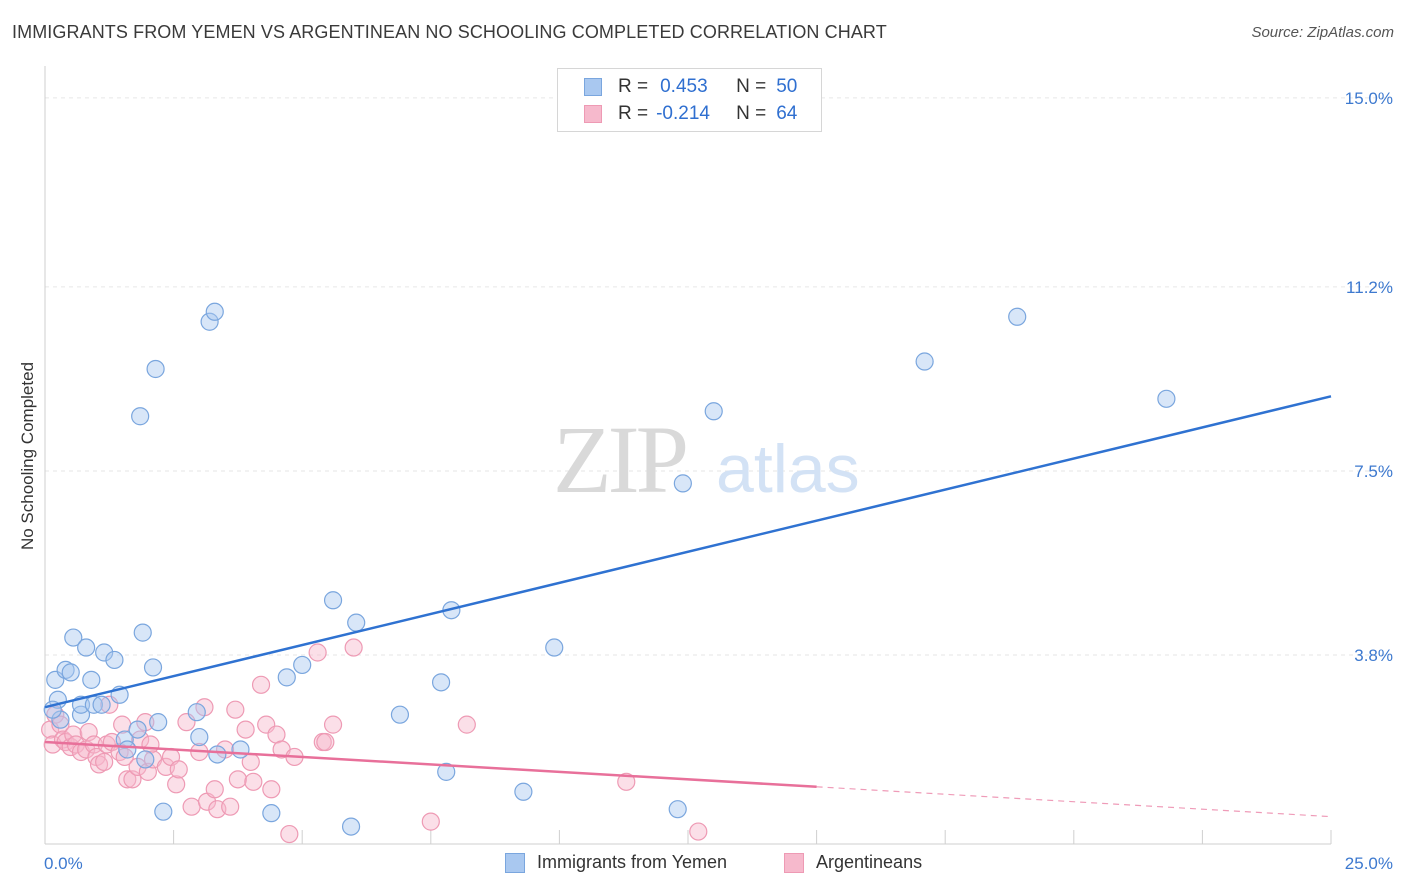 The width and height of the screenshot is (1406, 892). Describe the element at coordinates (632, 862) in the screenshot. I see `legend-label-yemen: Immigrants from Yemen` at that location.